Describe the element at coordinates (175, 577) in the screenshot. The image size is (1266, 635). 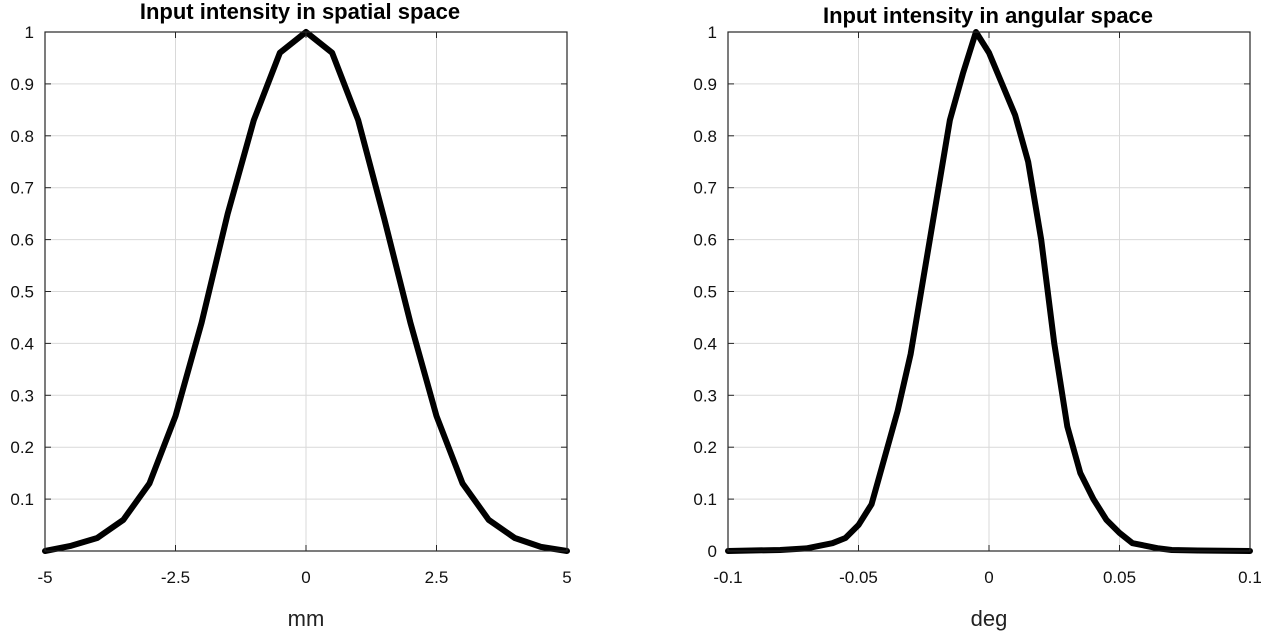
I see `x-tick-label: -2.5` at that location.